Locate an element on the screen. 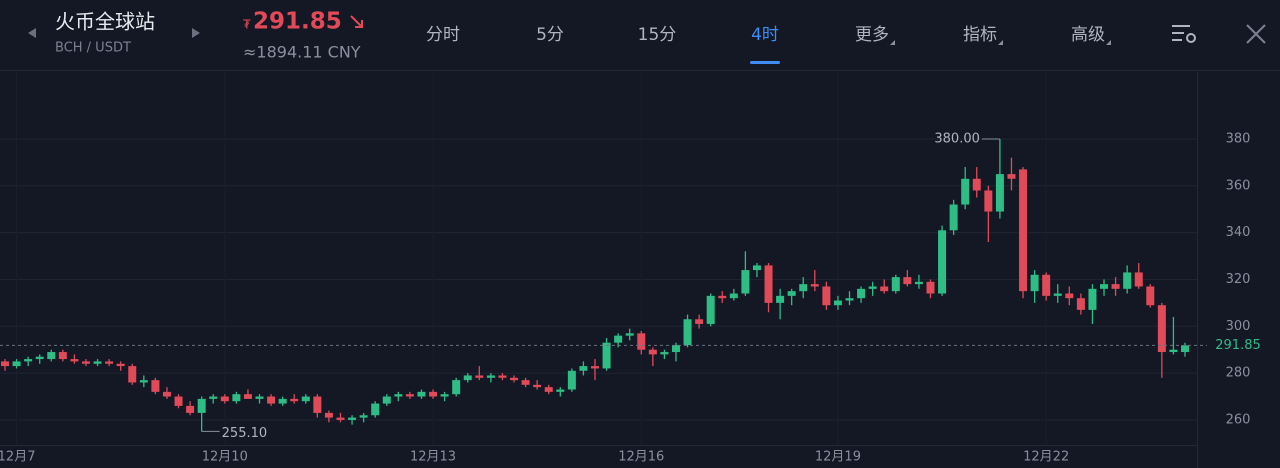 The width and height of the screenshot is (1280, 468). close-icon is located at coordinates (1256, 34).